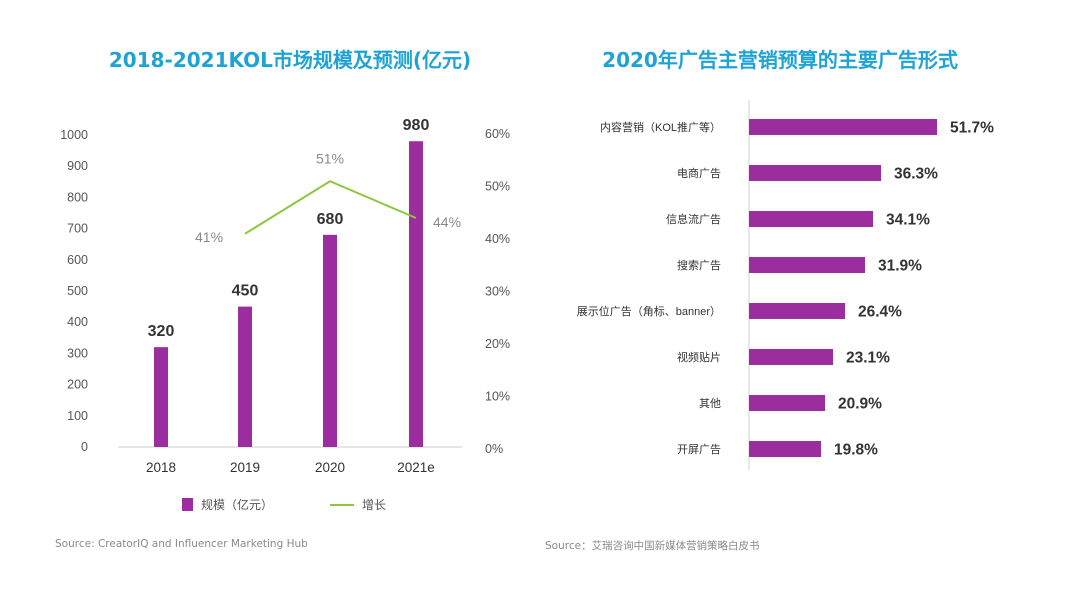 The height and width of the screenshot is (592, 1078). I want to click on category-label: 电商广告, so click(699, 173).